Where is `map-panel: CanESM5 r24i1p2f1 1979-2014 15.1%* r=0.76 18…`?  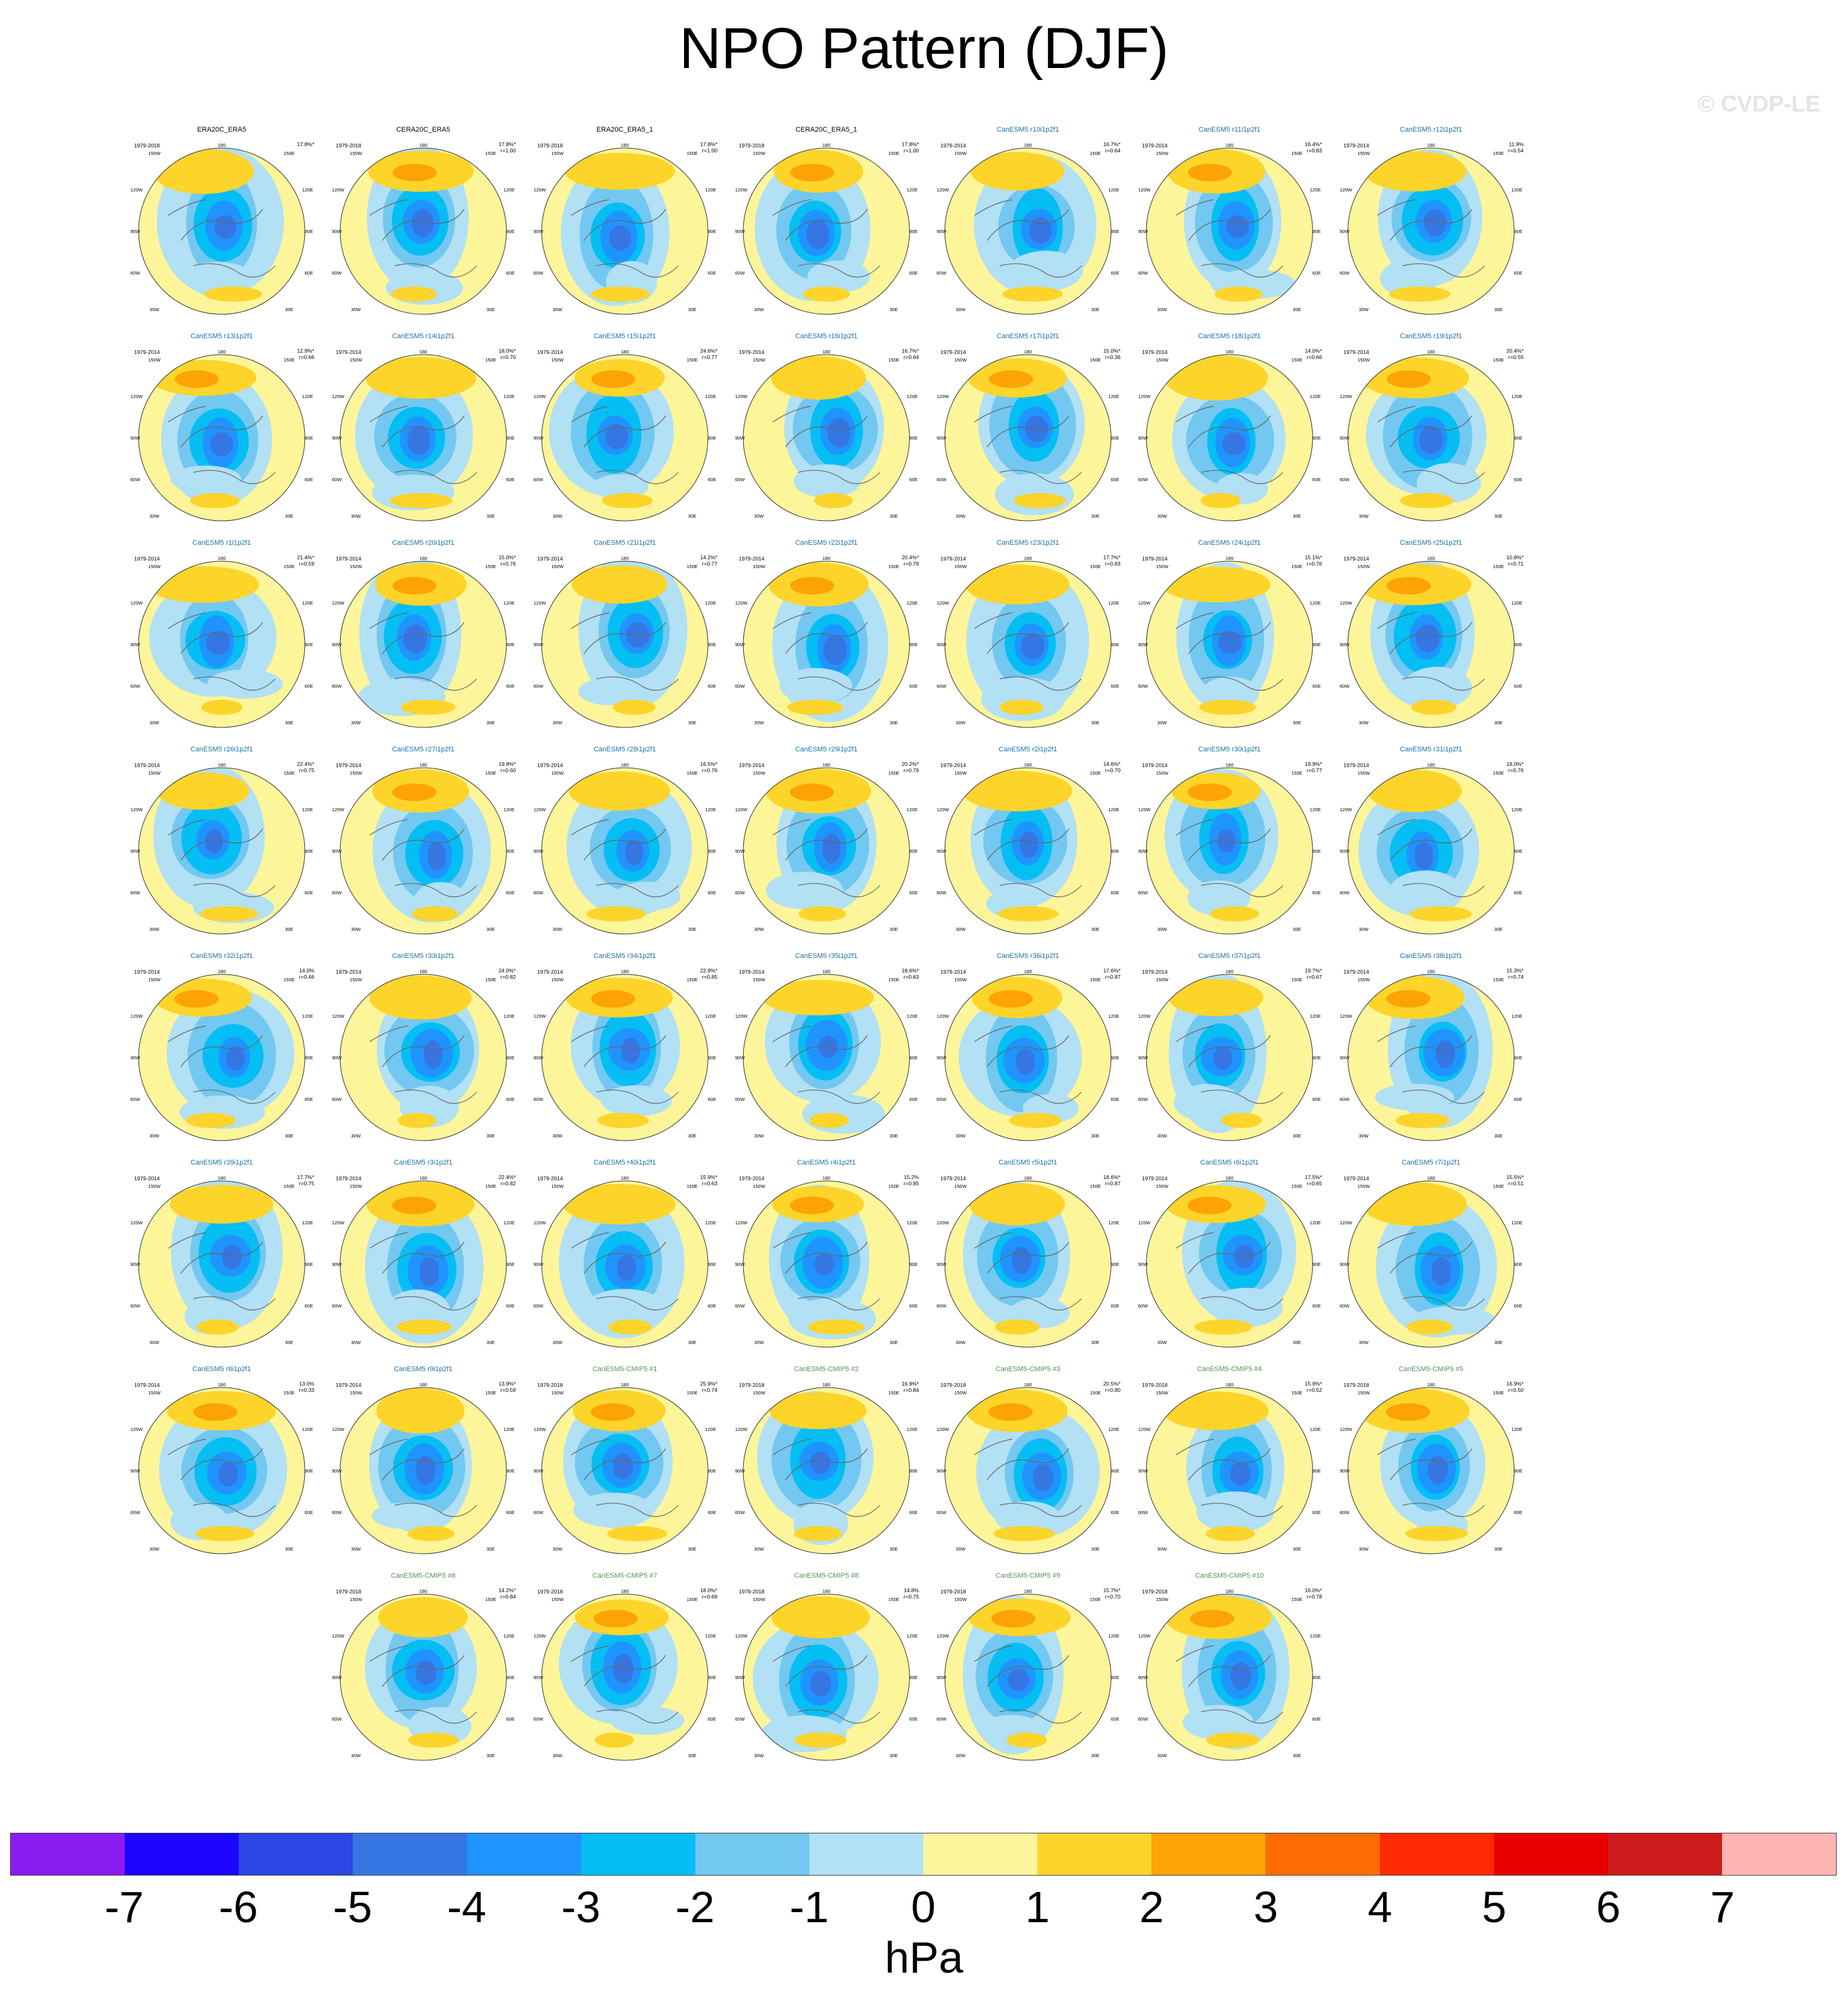 map-panel: CanESM5 r24i1p2f1 1979-2014 15.1%* r=0.76 18… is located at coordinates (1229, 634).